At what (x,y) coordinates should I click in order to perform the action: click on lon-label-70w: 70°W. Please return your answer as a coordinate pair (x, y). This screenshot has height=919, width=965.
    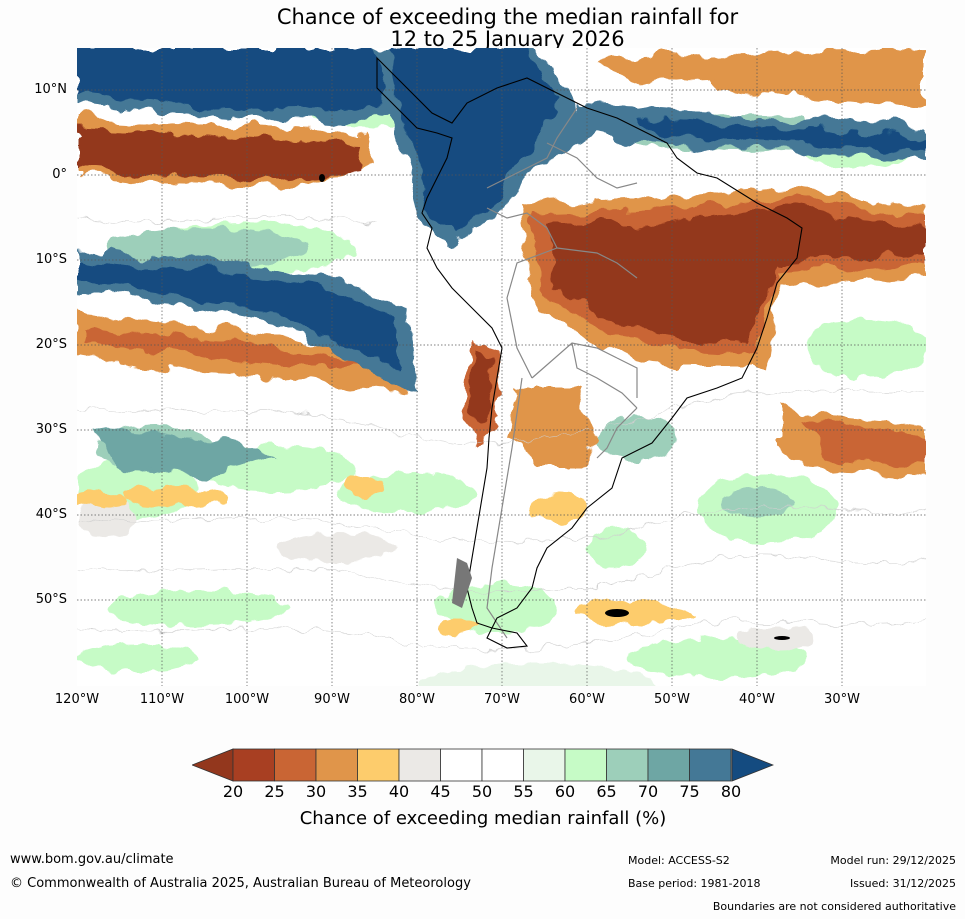
    Looking at the image, I should click on (502, 699).